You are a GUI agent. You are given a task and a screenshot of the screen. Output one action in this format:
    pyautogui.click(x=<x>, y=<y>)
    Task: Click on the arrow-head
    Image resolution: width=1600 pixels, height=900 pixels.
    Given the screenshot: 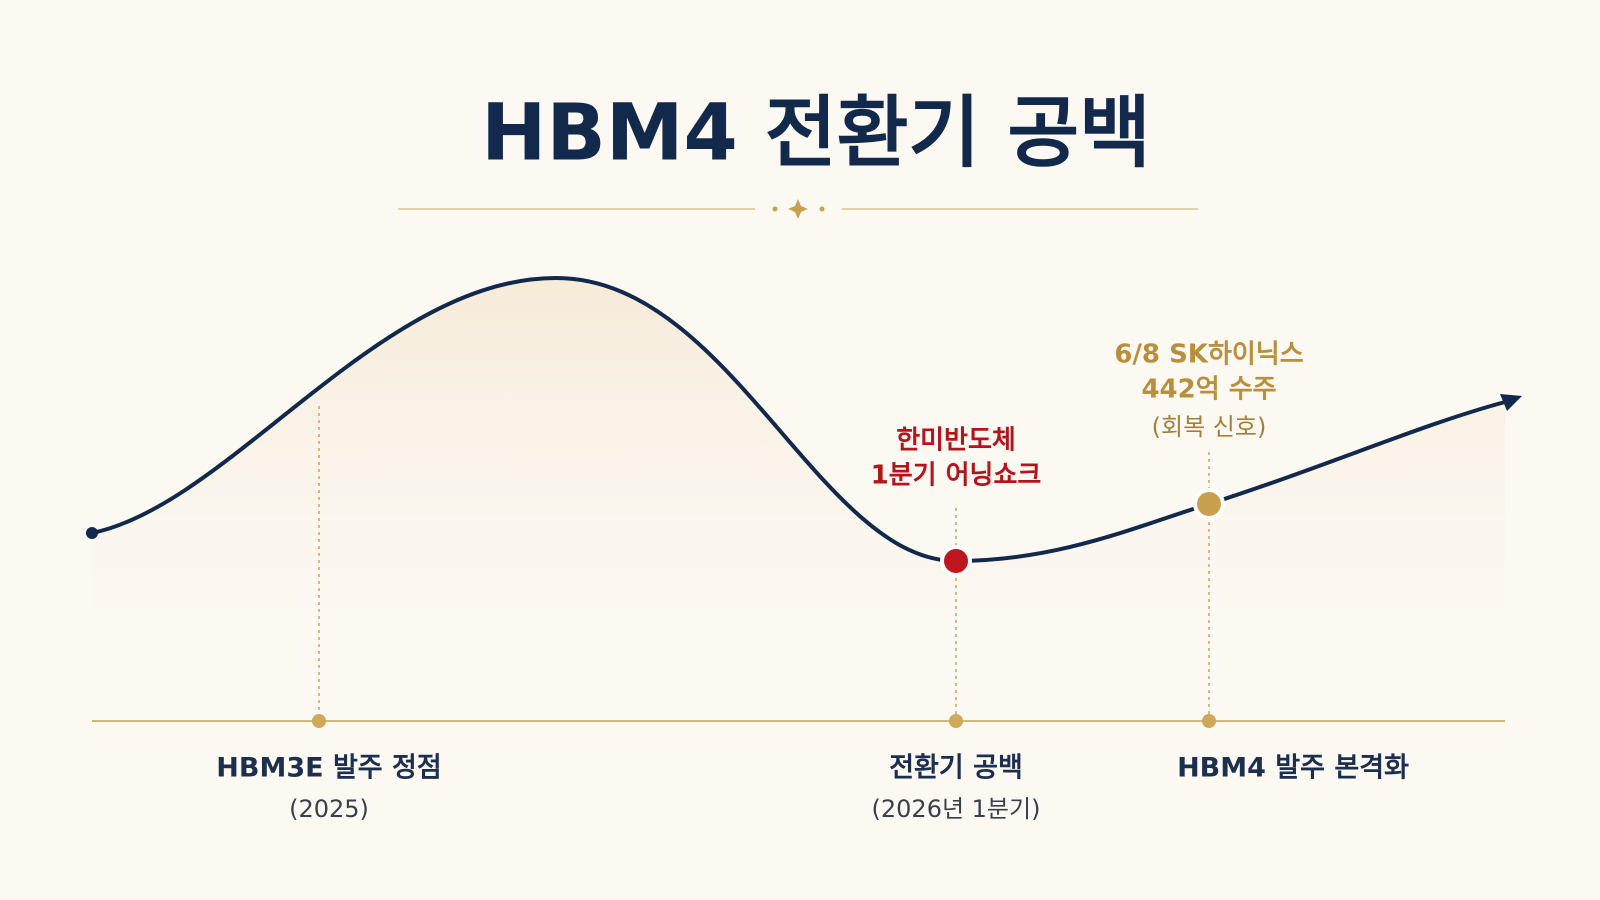 What is the action you would take?
    pyautogui.click(x=1511, y=402)
    